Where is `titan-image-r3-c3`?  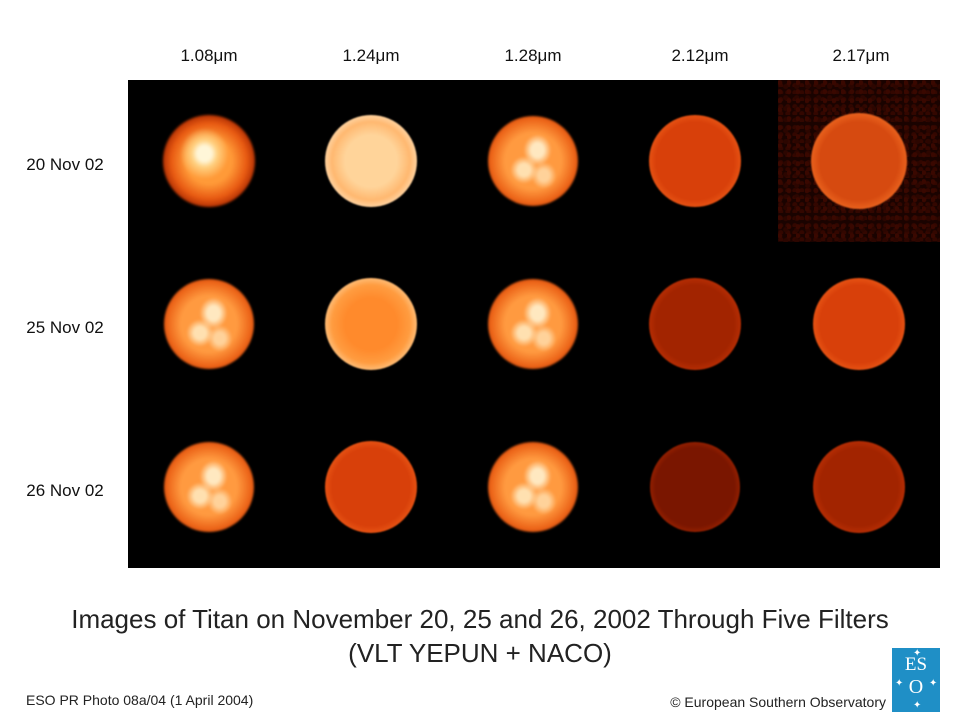
titan-image-r3-c3 is located at coordinates (533, 487).